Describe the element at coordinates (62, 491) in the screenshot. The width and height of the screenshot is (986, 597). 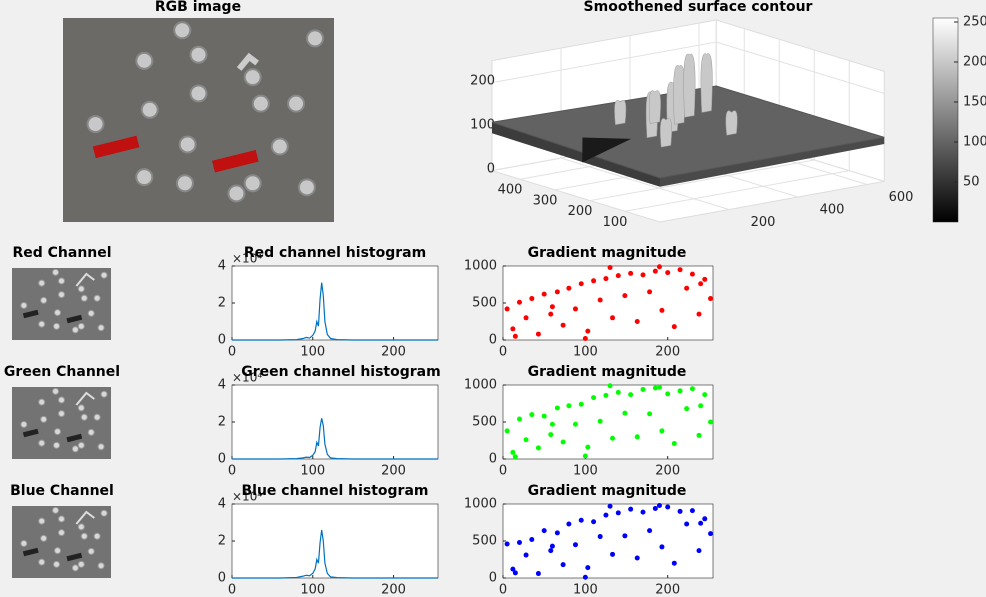
I see `chart-title: Blue Channel` at that location.